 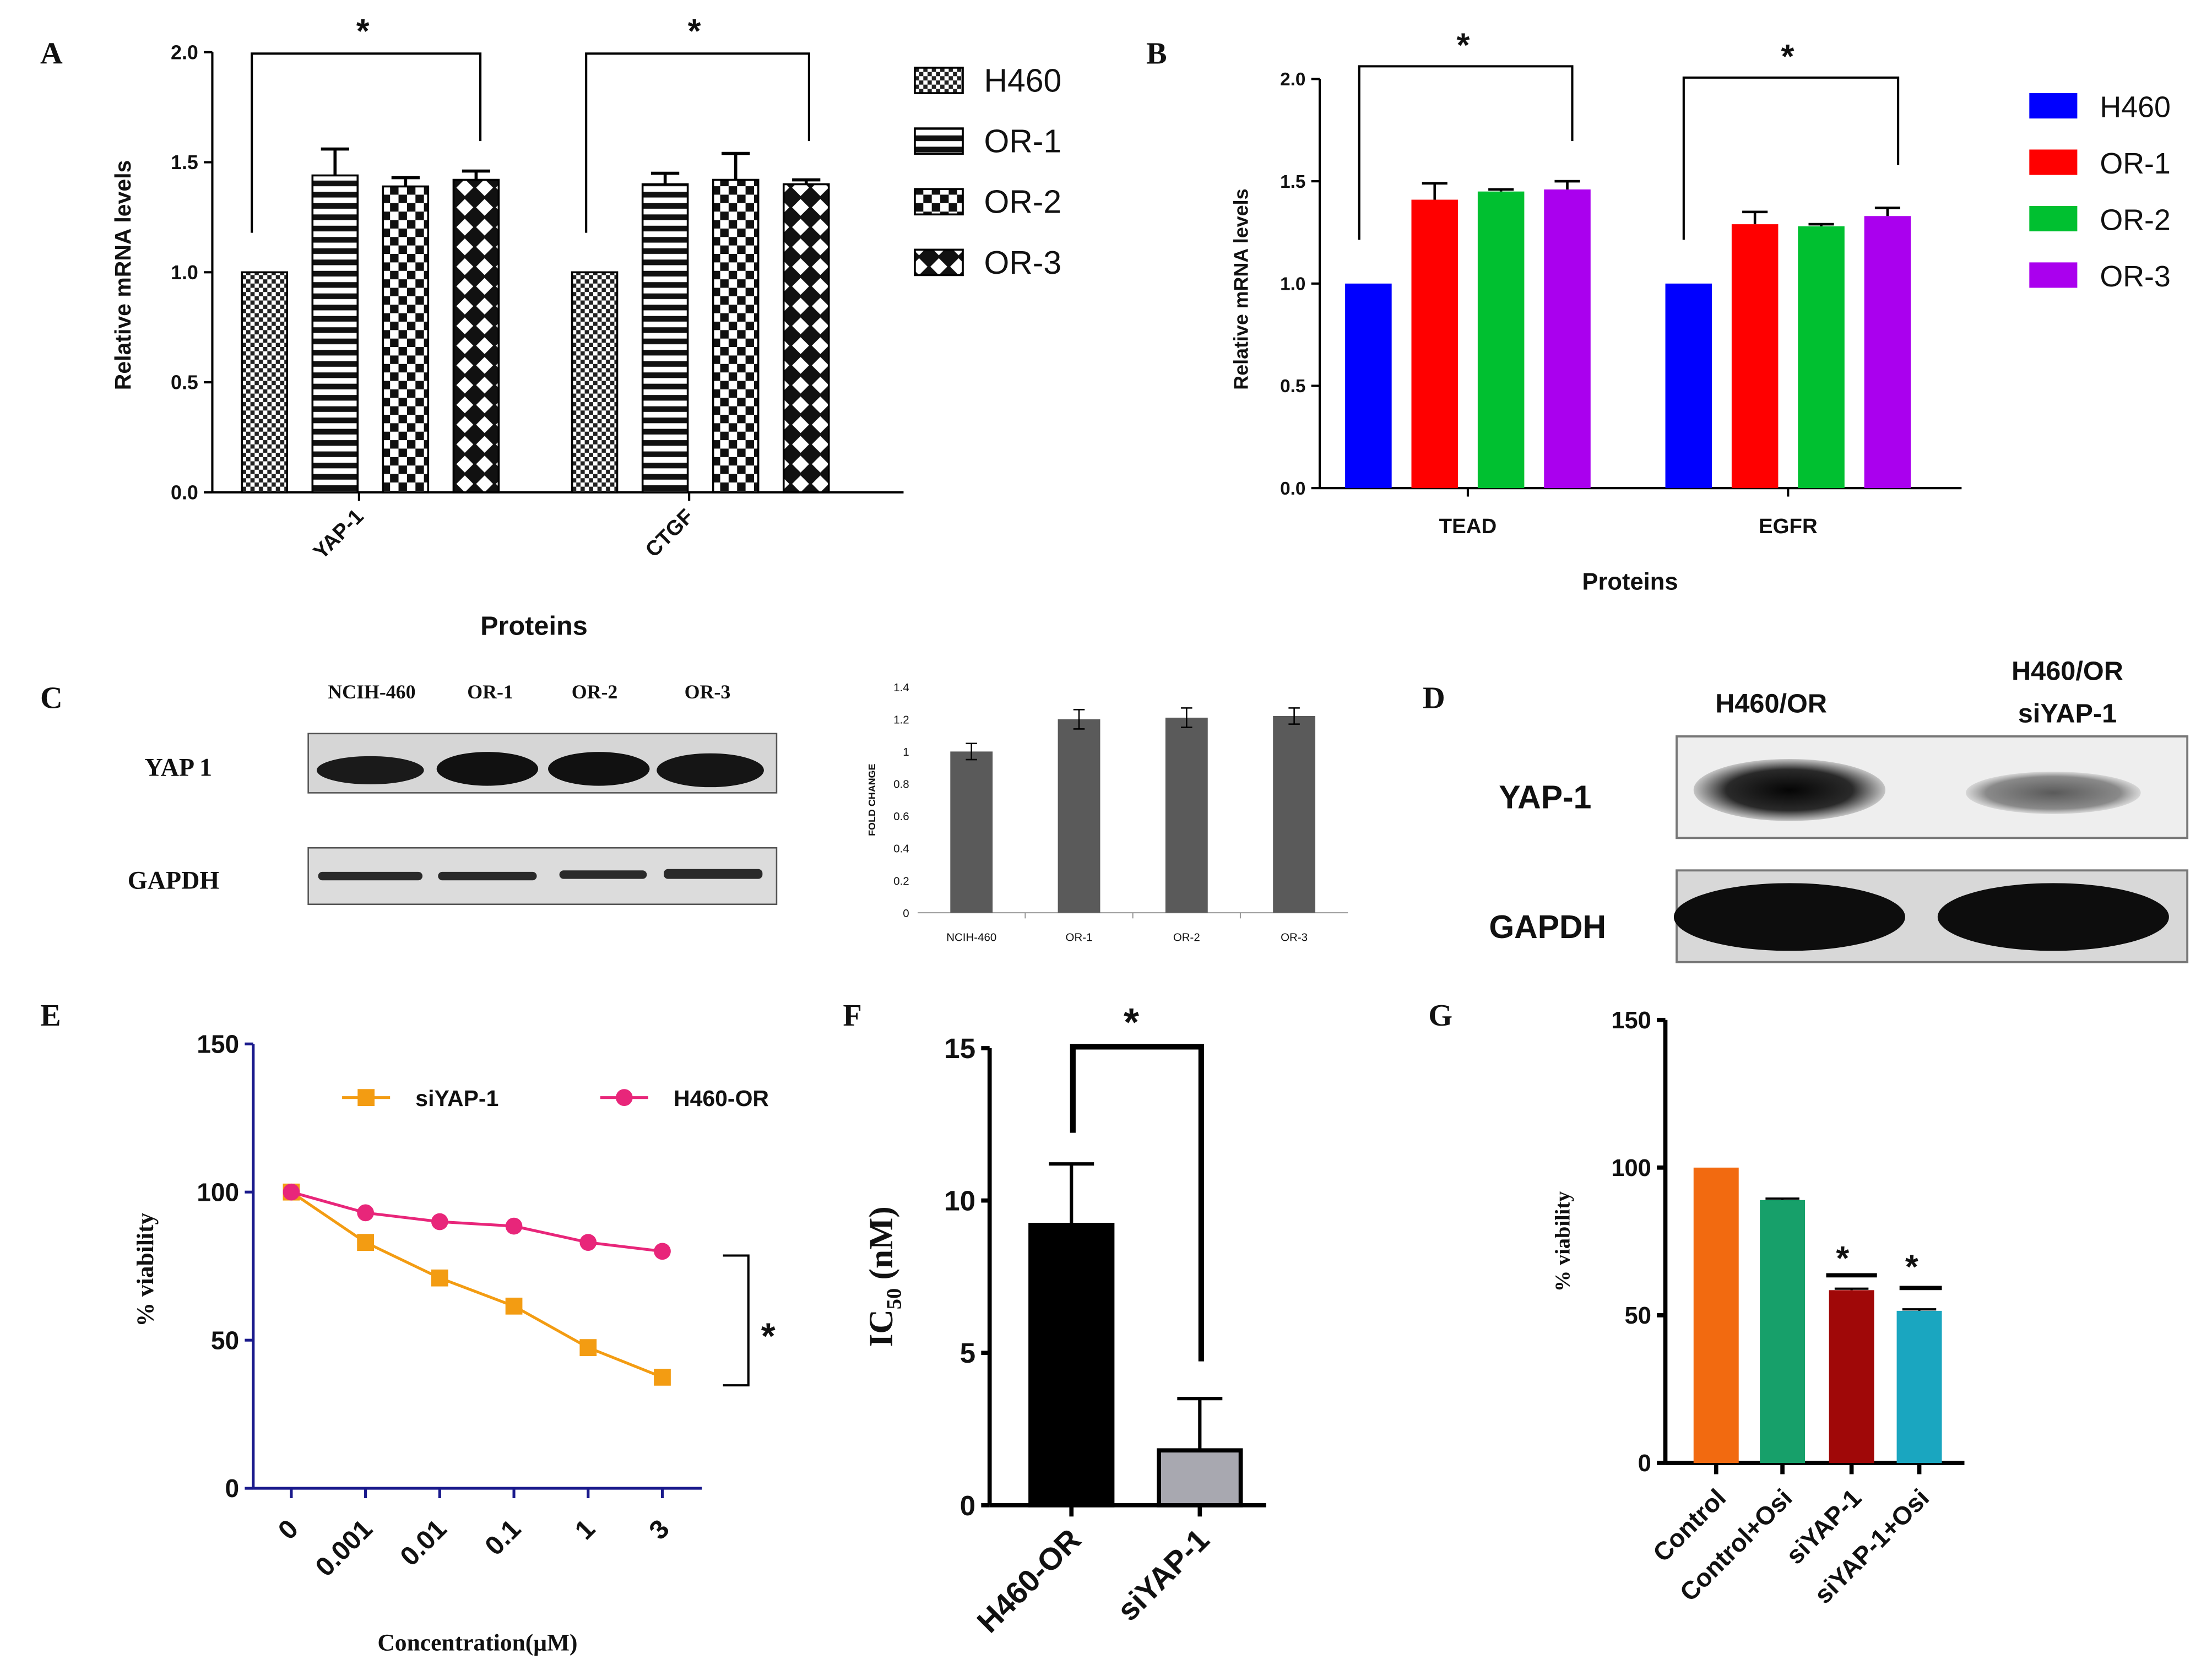 What do you see at coordinates (669, 533) in the screenshot?
I see `x-tick-label: CTGF` at bounding box center [669, 533].